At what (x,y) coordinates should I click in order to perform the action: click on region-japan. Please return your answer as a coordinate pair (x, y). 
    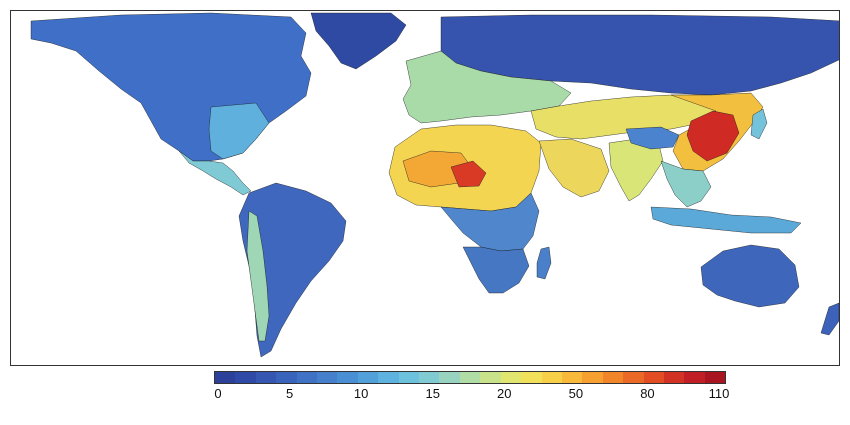
    Looking at the image, I should click on (759, 124).